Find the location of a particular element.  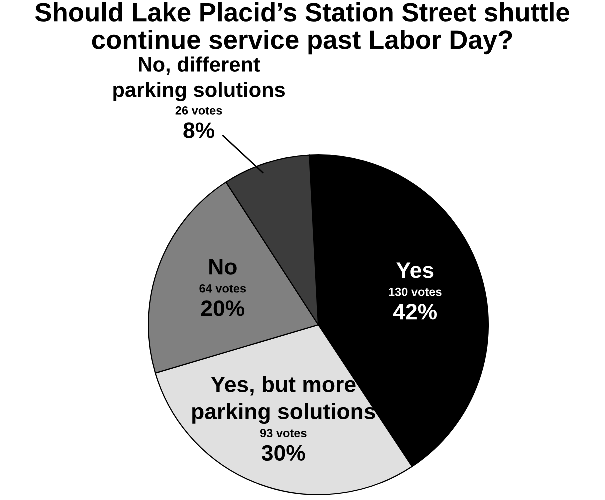

slice-label: No is located at coordinates (223, 267).